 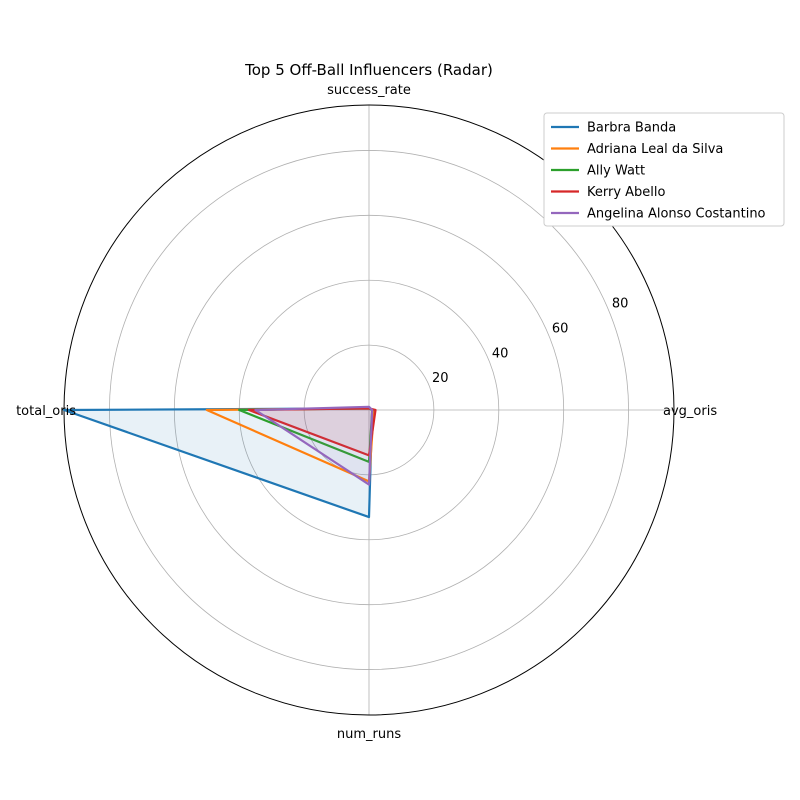 What do you see at coordinates (369, 90) in the screenshot?
I see `axis-label-success_rate: success_rate` at bounding box center [369, 90].